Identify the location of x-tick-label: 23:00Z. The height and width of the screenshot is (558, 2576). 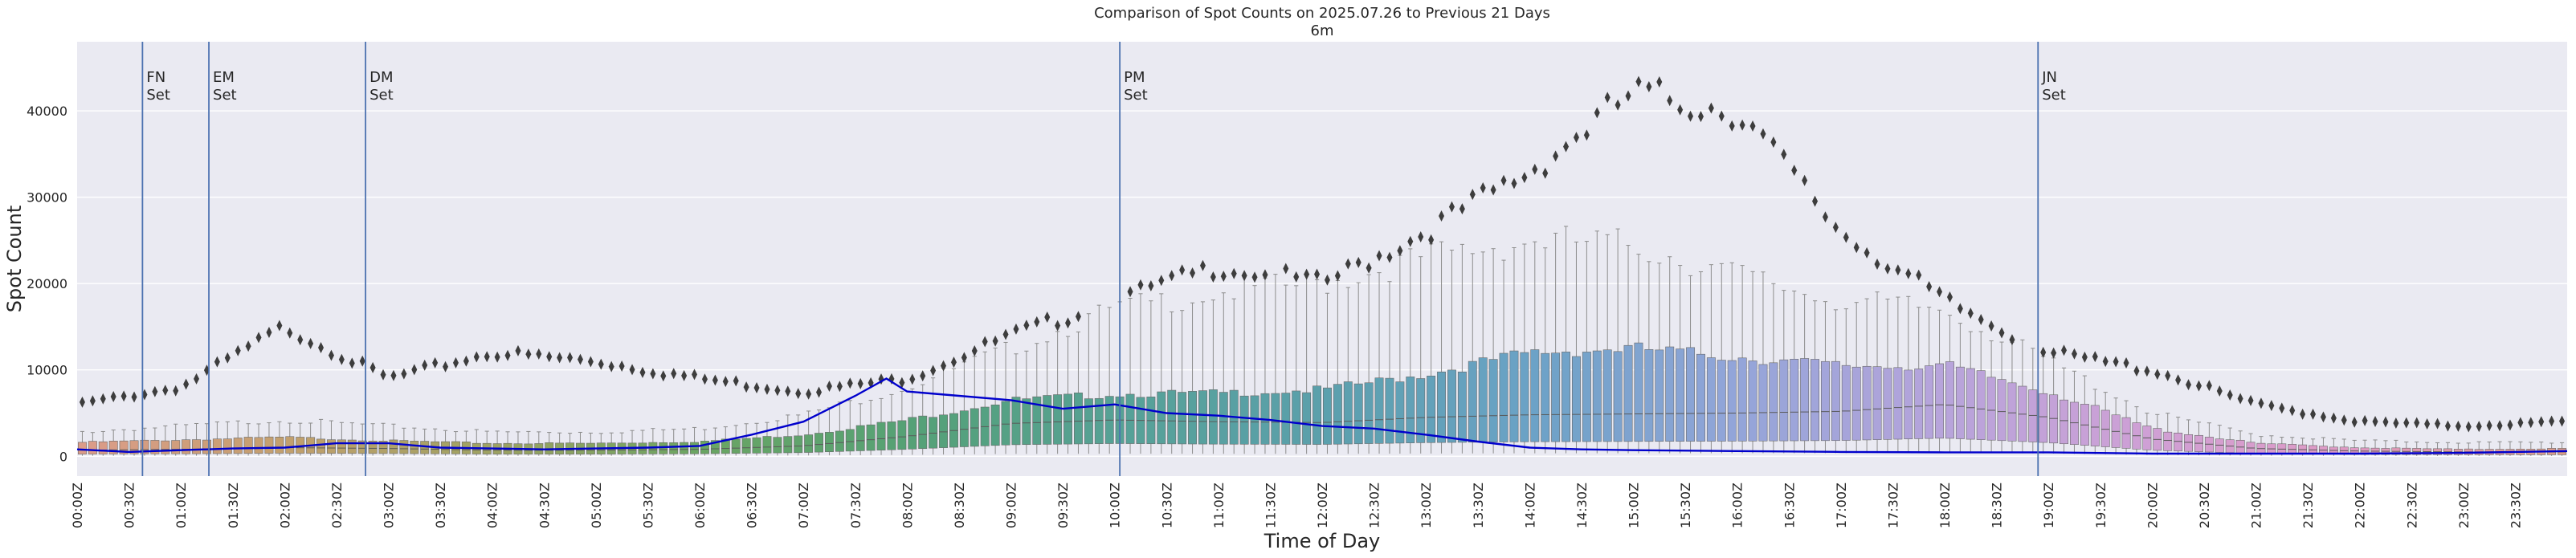
(2464, 505).